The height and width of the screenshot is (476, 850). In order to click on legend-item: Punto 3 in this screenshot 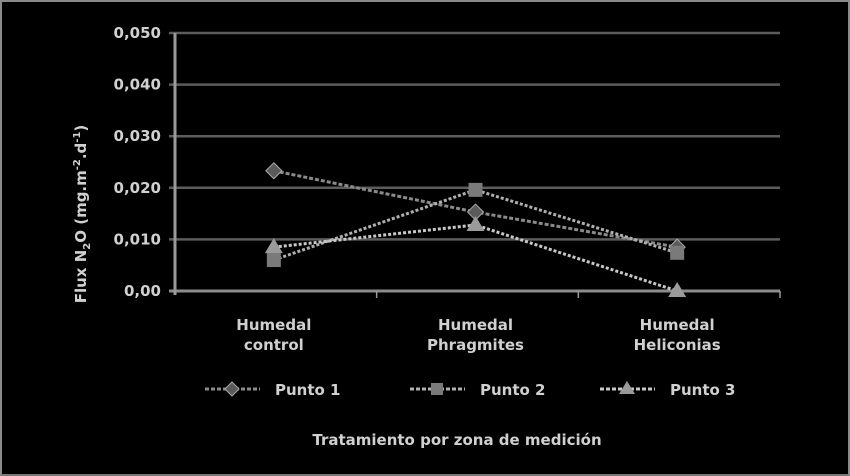, I will do `click(668, 390)`.